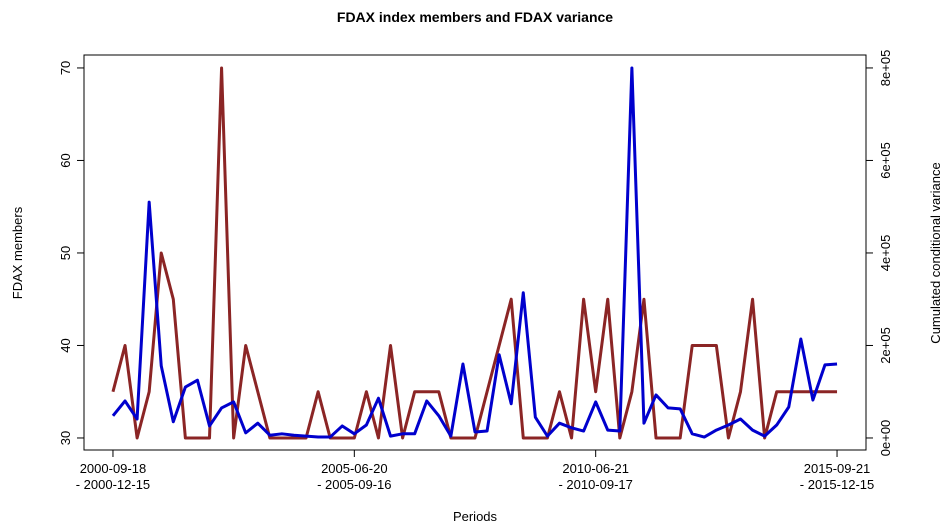  What do you see at coordinates (475, 17) in the screenshot?
I see `chart-title: FDAX index members and FDAX variance` at bounding box center [475, 17].